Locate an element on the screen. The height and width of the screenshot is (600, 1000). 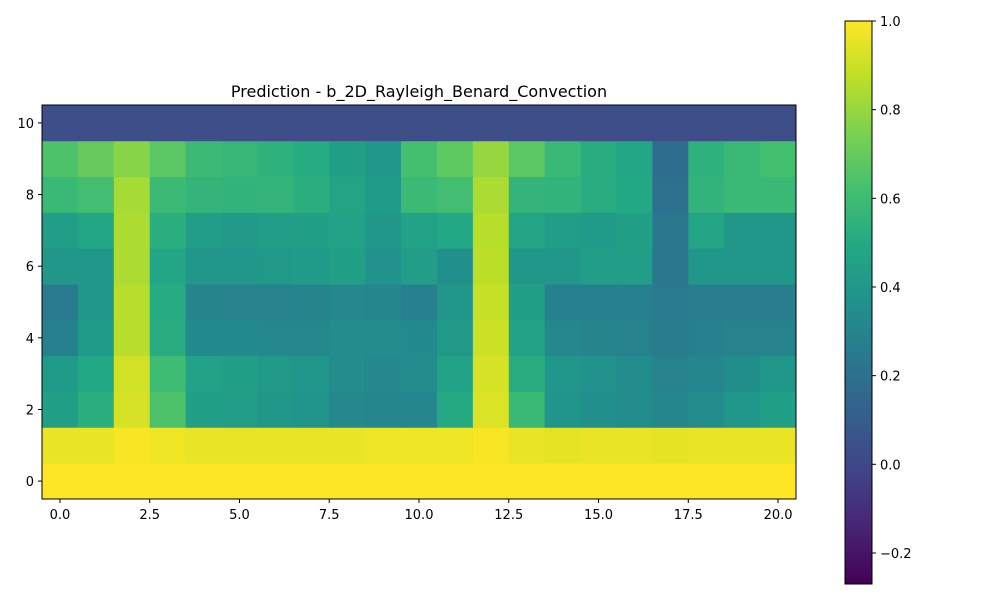
colorbar-tick-label: 0.2 is located at coordinates (890, 377).